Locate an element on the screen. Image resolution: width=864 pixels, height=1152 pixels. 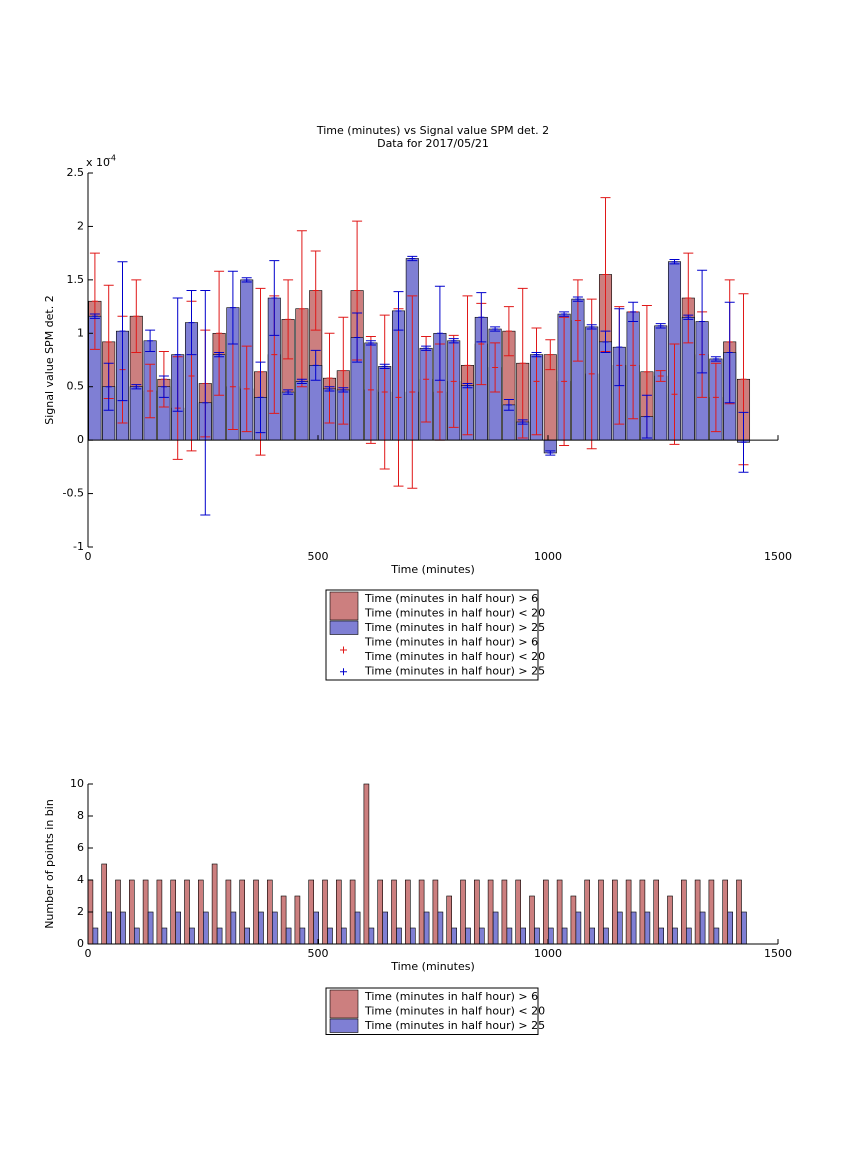
y-tick-label: 8 is located at coordinates (80, 815).